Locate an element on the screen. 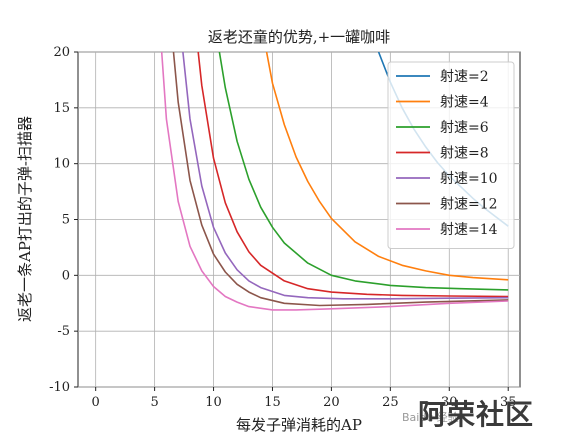  x-axis-label: 每发子弹消耗的AP is located at coordinates (299, 425).